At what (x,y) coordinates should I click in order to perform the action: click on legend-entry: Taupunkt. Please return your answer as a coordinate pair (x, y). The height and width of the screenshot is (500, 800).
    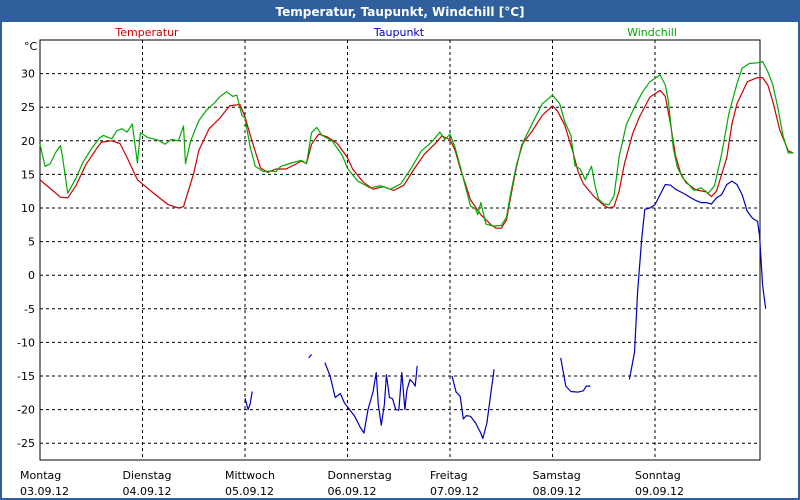
    Looking at the image, I should click on (399, 32).